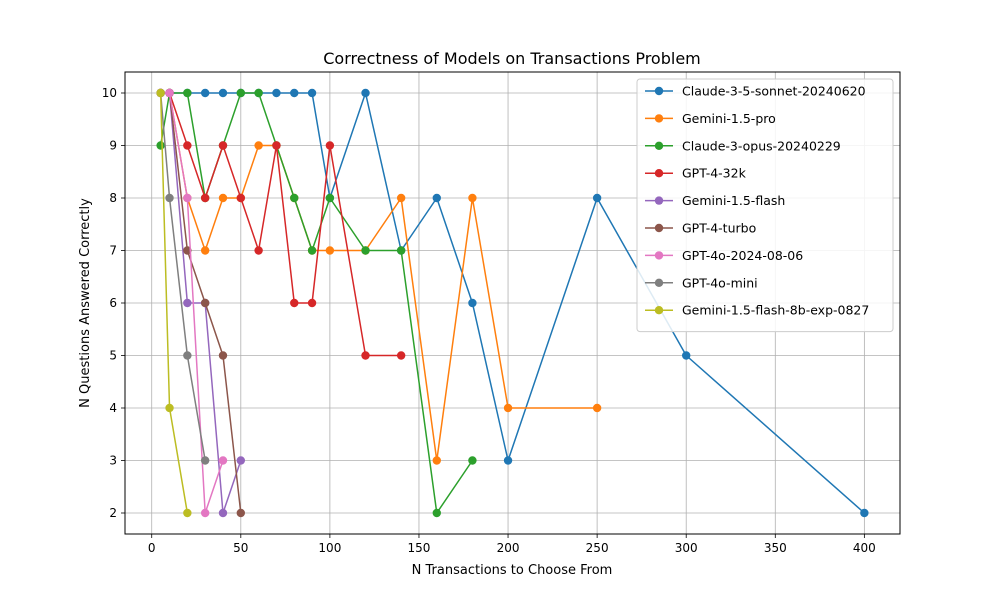  I want to click on x-tick-label: 100, so click(329, 548).